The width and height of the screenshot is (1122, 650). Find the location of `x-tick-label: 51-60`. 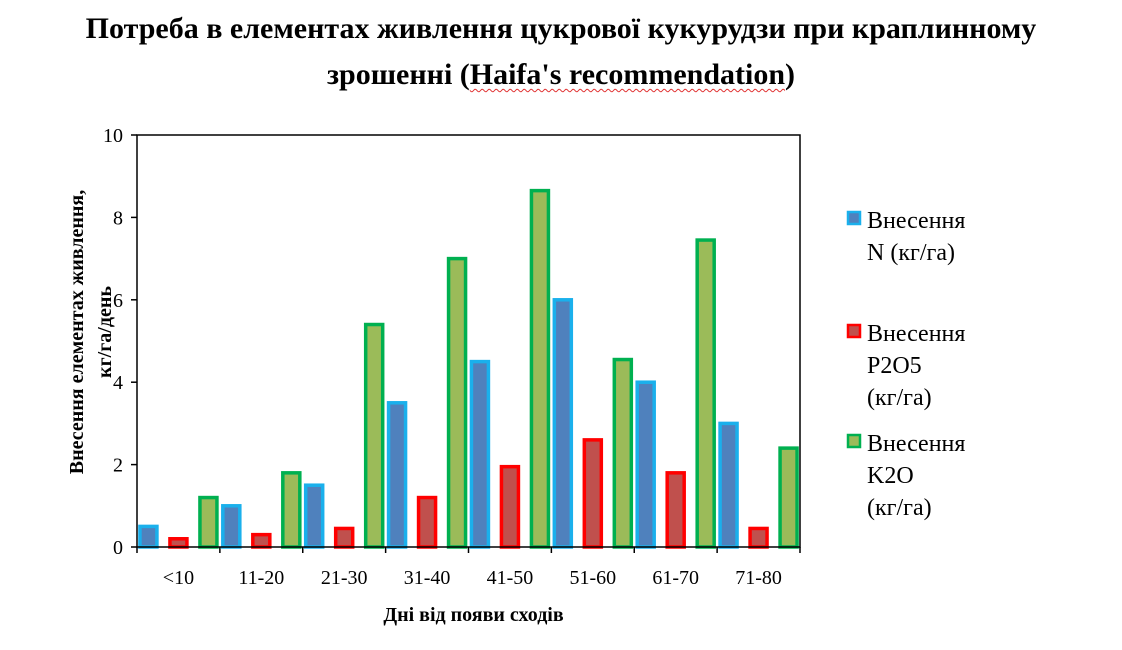

x-tick-label: 51-60 is located at coordinates (592, 578).